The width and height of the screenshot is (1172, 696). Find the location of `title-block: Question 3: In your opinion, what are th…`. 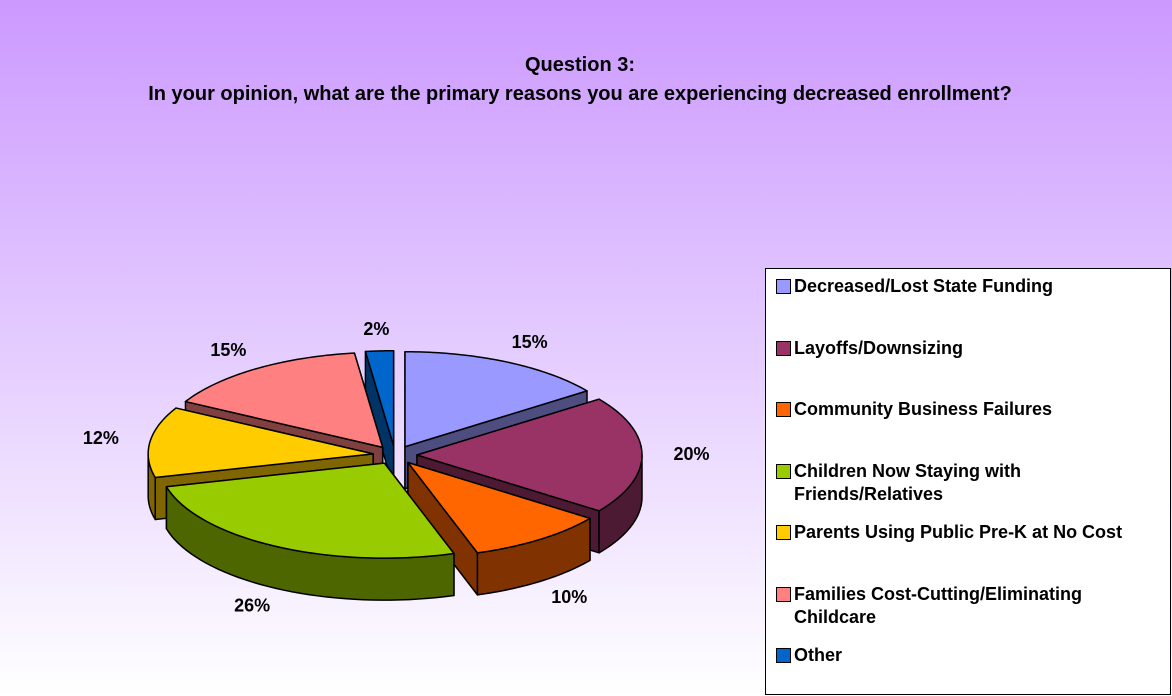

title-block: Question 3: In your opinion, what are th… is located at coordinates (580, 80).